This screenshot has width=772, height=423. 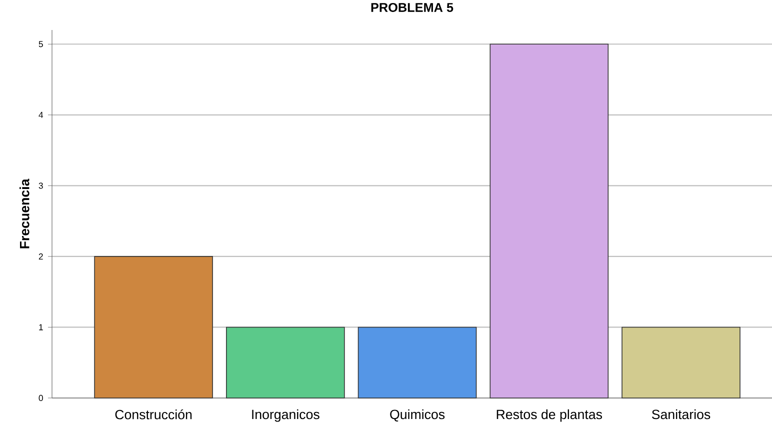 What do you see at coordinates (40, 185) in the screenshot?
I see `y-tick-label: 3` at bounding box center [40, 185].